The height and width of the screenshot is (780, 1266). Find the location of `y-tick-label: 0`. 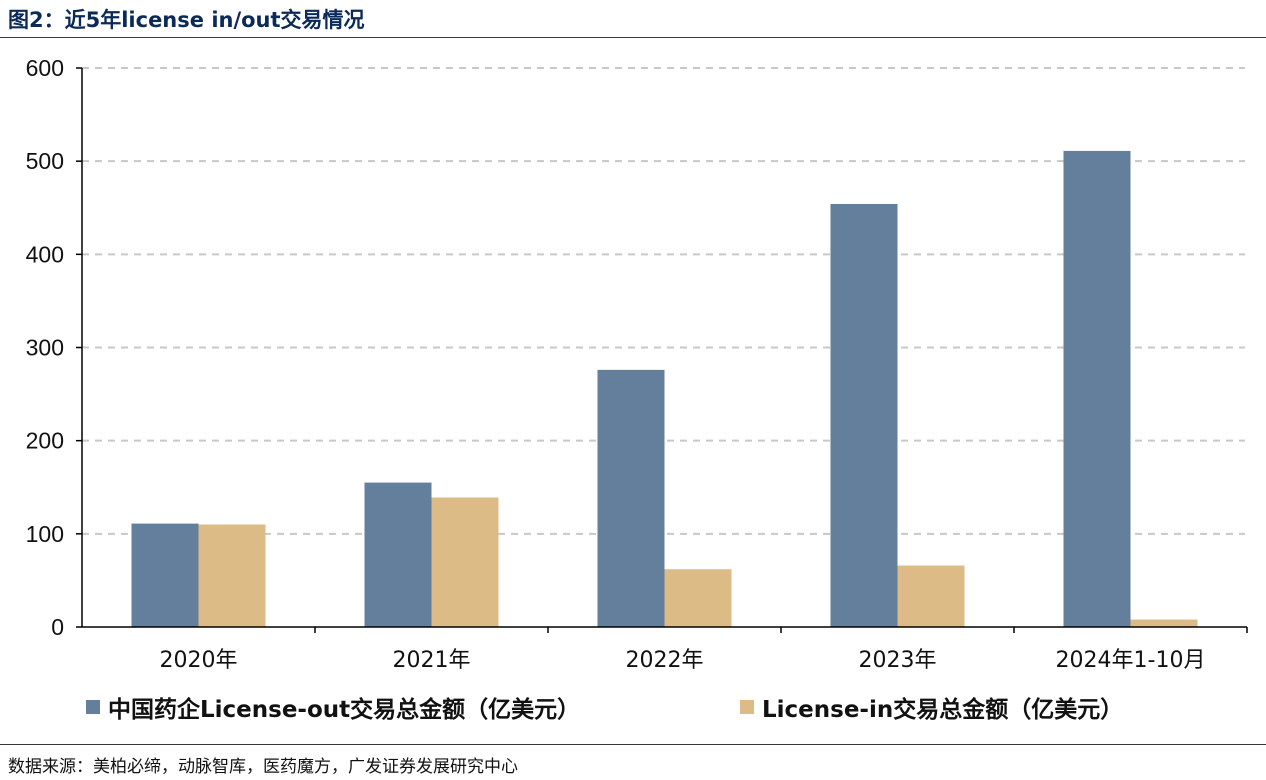

y-tick-label: 0 is located at coordinates (57, 627).